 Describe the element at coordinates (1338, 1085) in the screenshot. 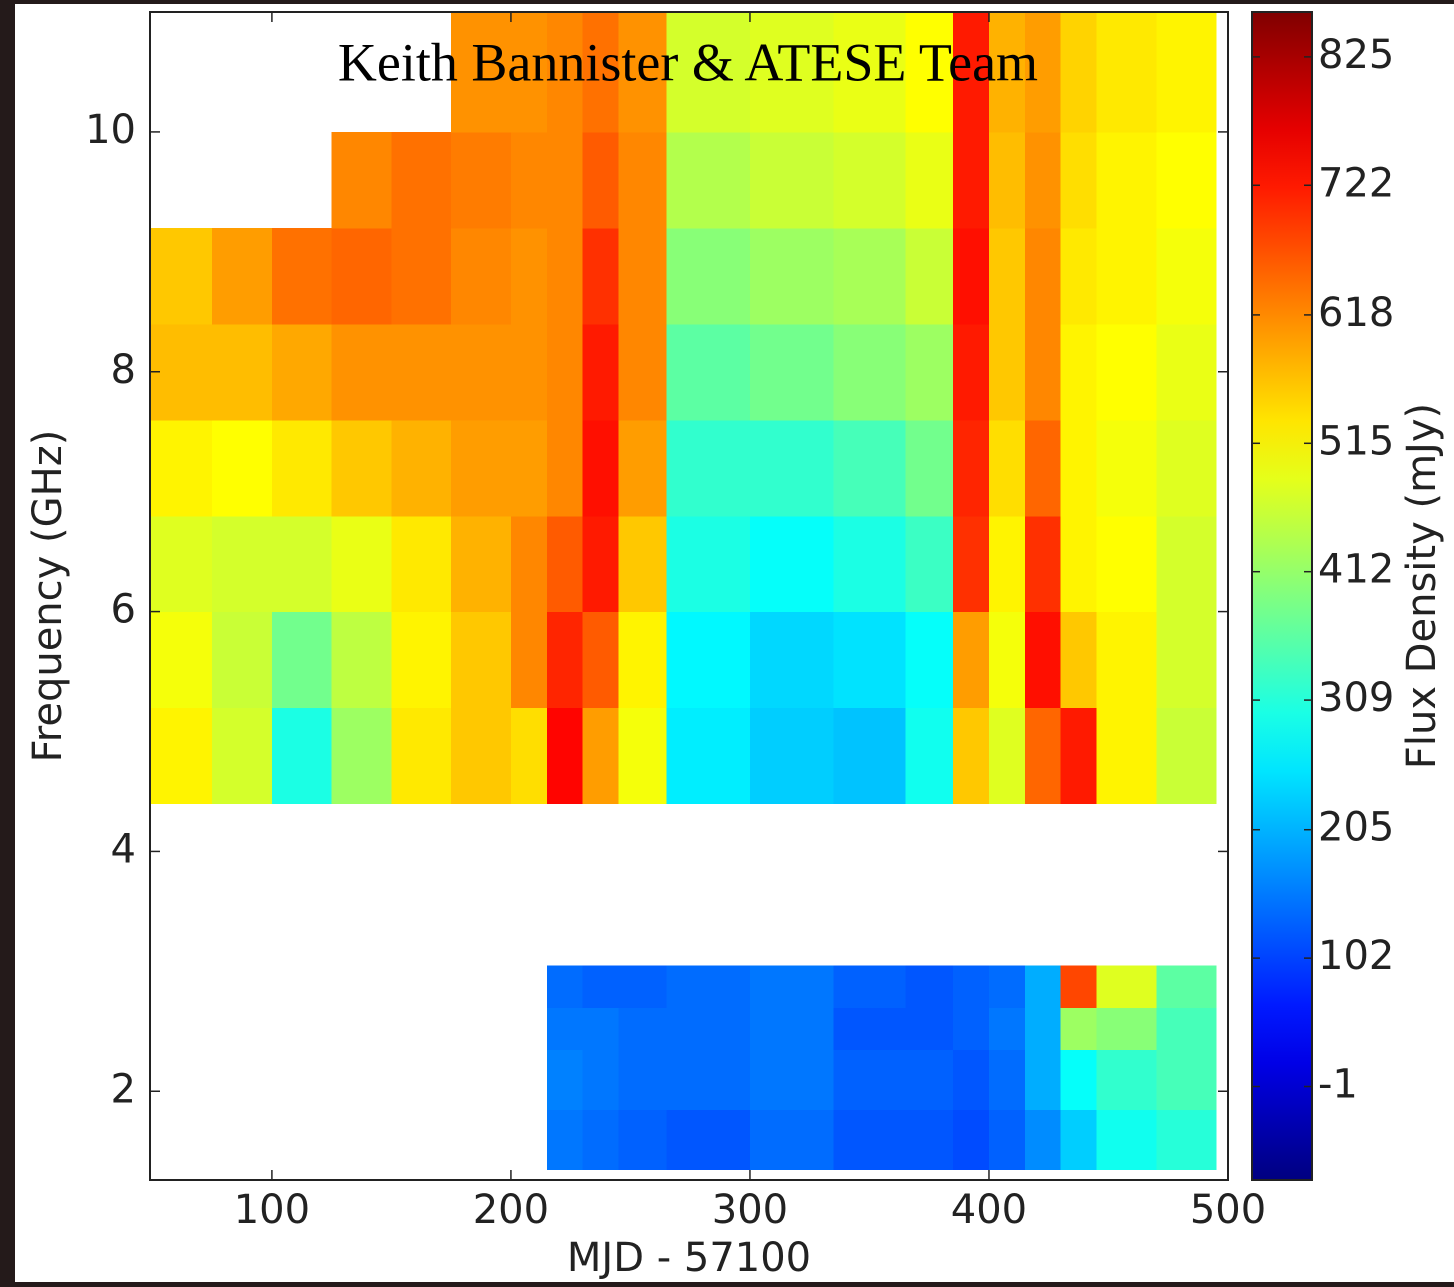

I see `colorbar-tick-label: -1` at that location.